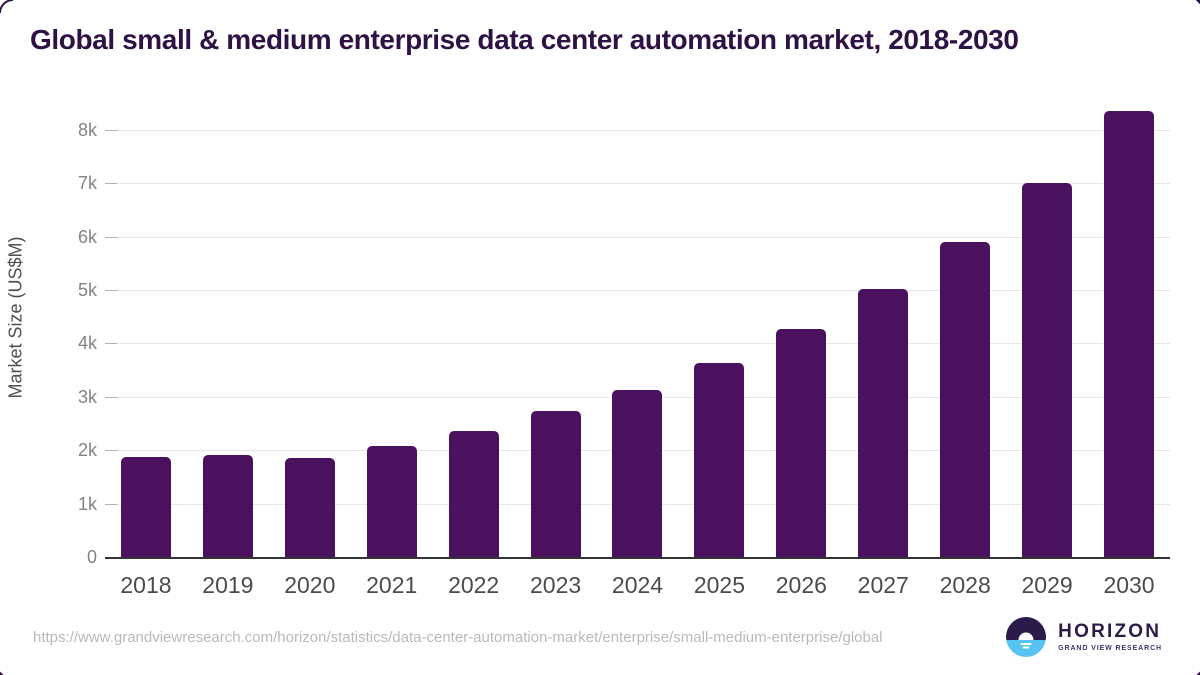 The image size is (1200, 675). Describe the element at coordinates (87, 183) in the screenshot. I see `y-tick-label-7k: 7k` at that location.